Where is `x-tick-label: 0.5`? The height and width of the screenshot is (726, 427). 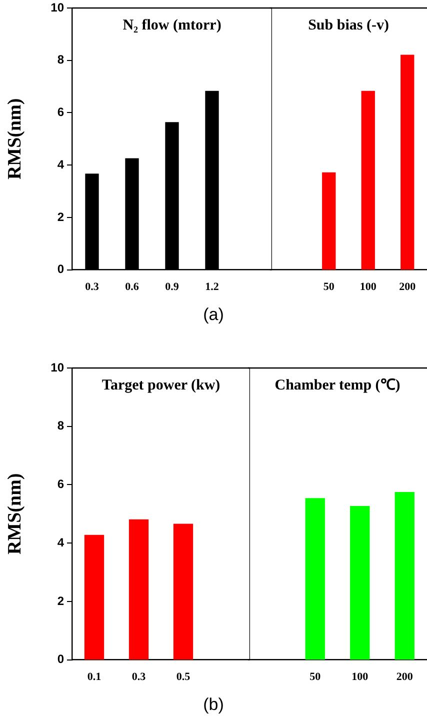 x-tick-label: 0.5 is located at coordinates (183, 677).